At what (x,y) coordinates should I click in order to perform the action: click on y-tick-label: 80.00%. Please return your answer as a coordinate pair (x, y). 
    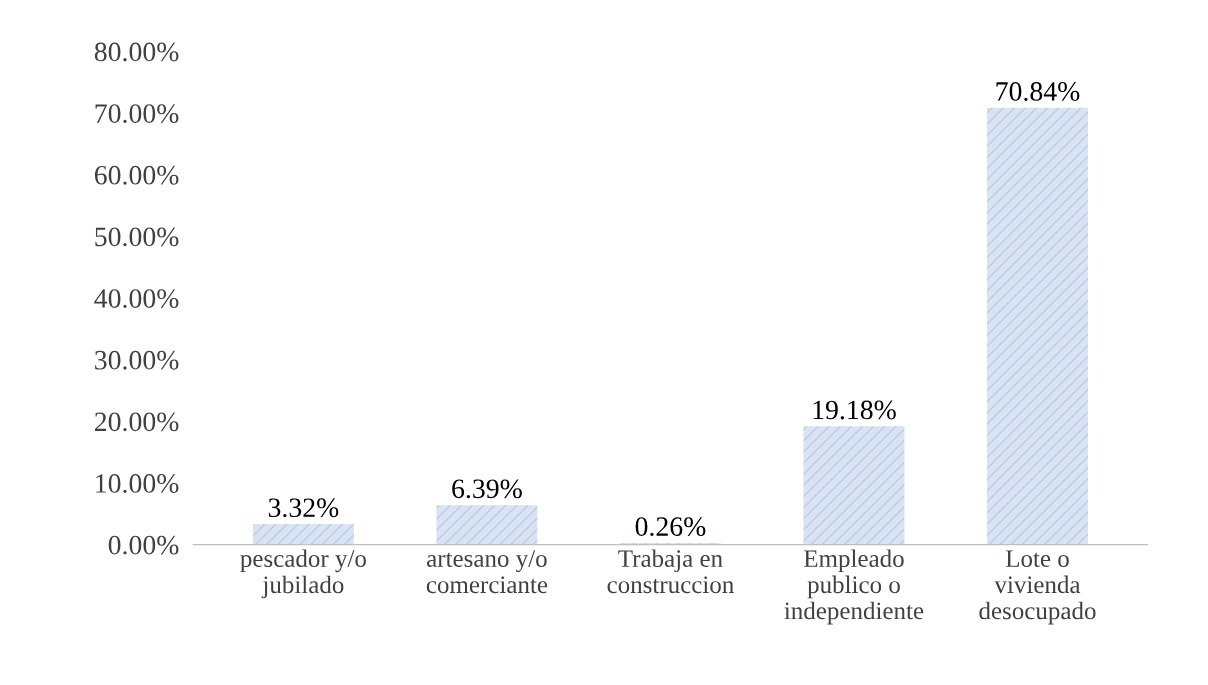
    Looking at the image, I should click on (136, 52).